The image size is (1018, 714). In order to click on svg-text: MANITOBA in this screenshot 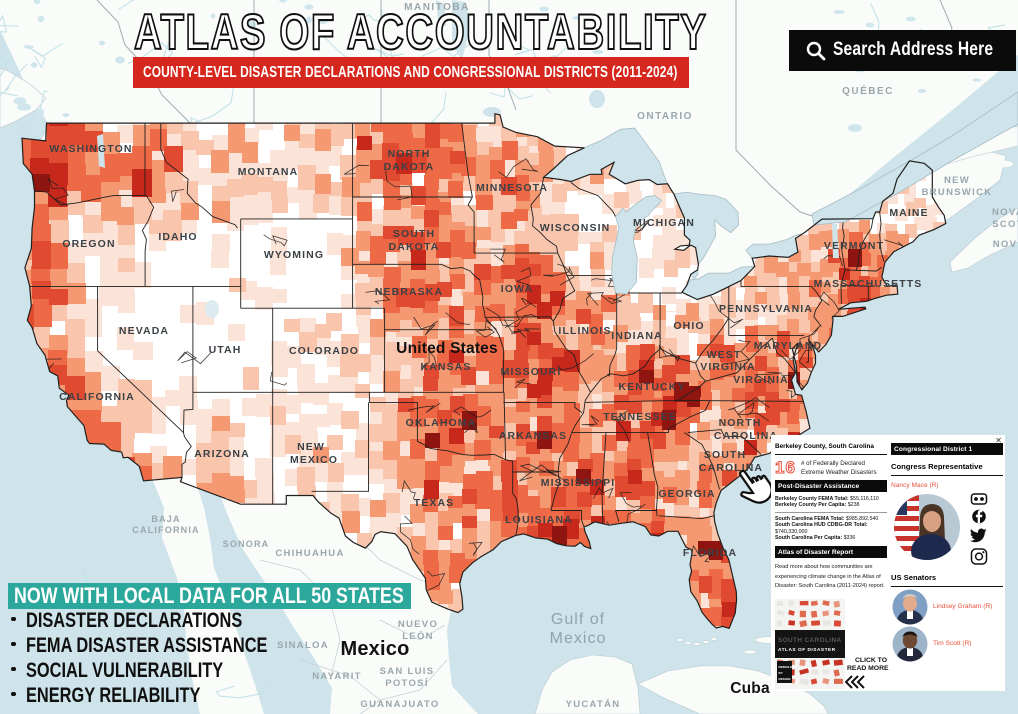, I will do `click(437, 7)`.